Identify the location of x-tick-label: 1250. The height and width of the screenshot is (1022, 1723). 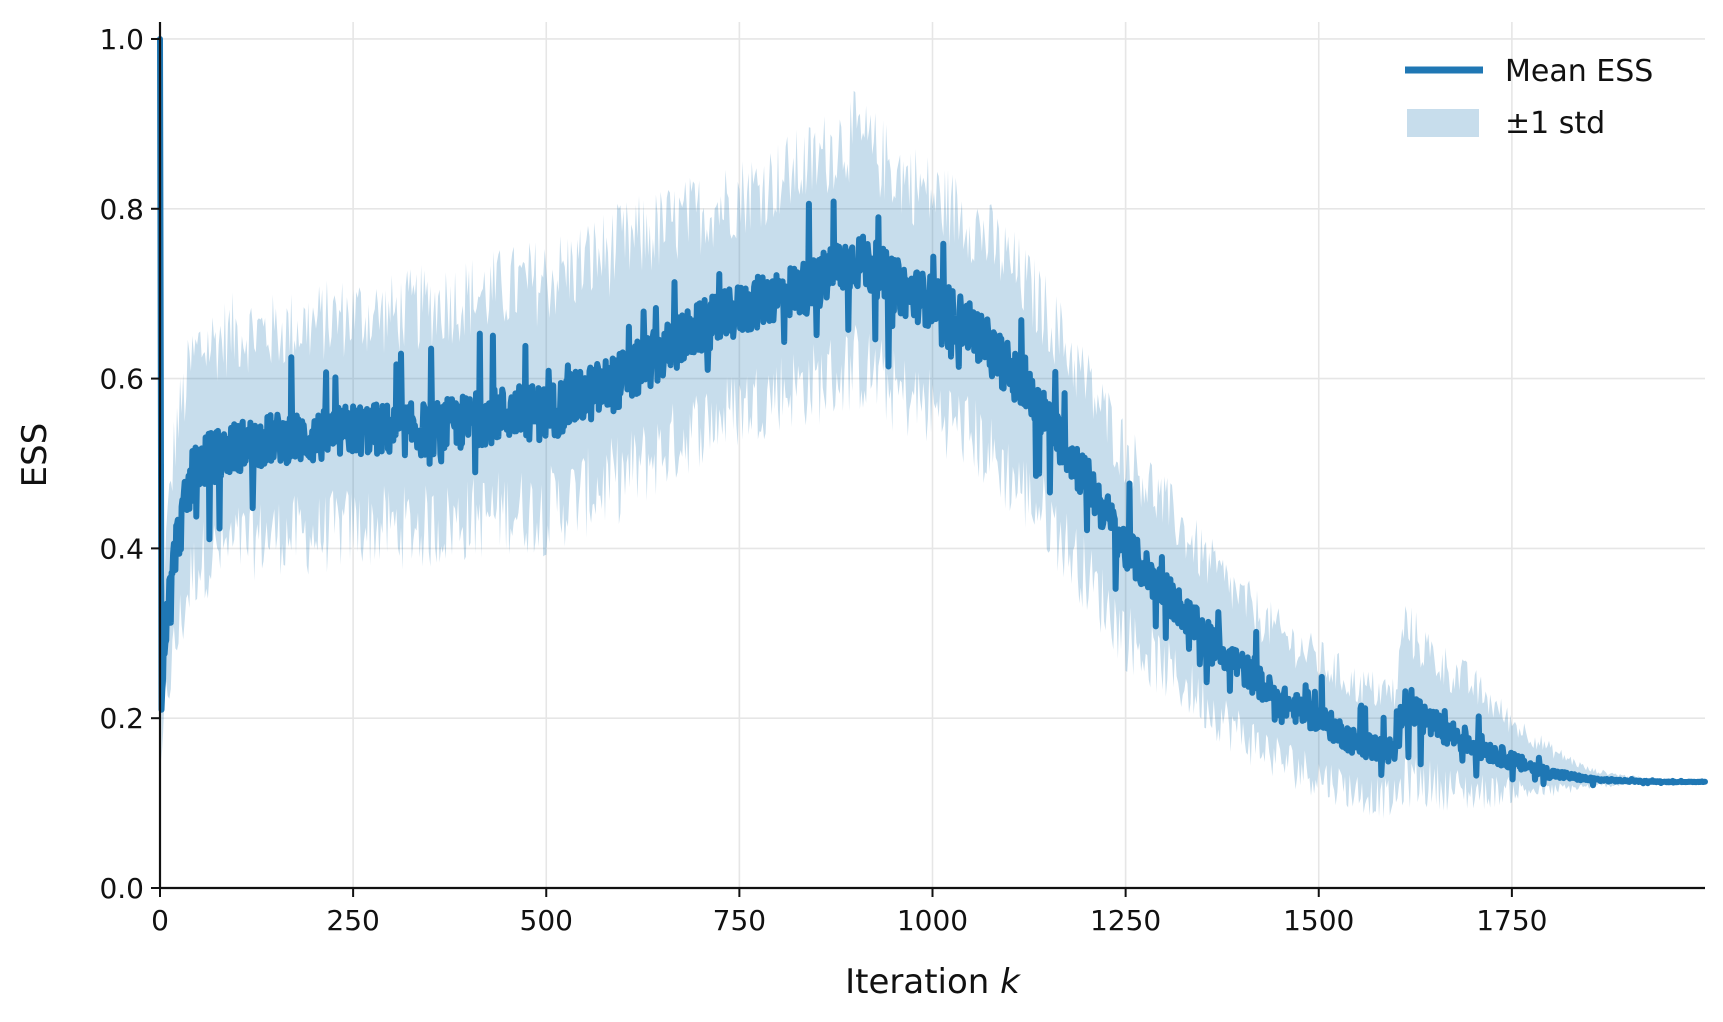
(1125, 920).